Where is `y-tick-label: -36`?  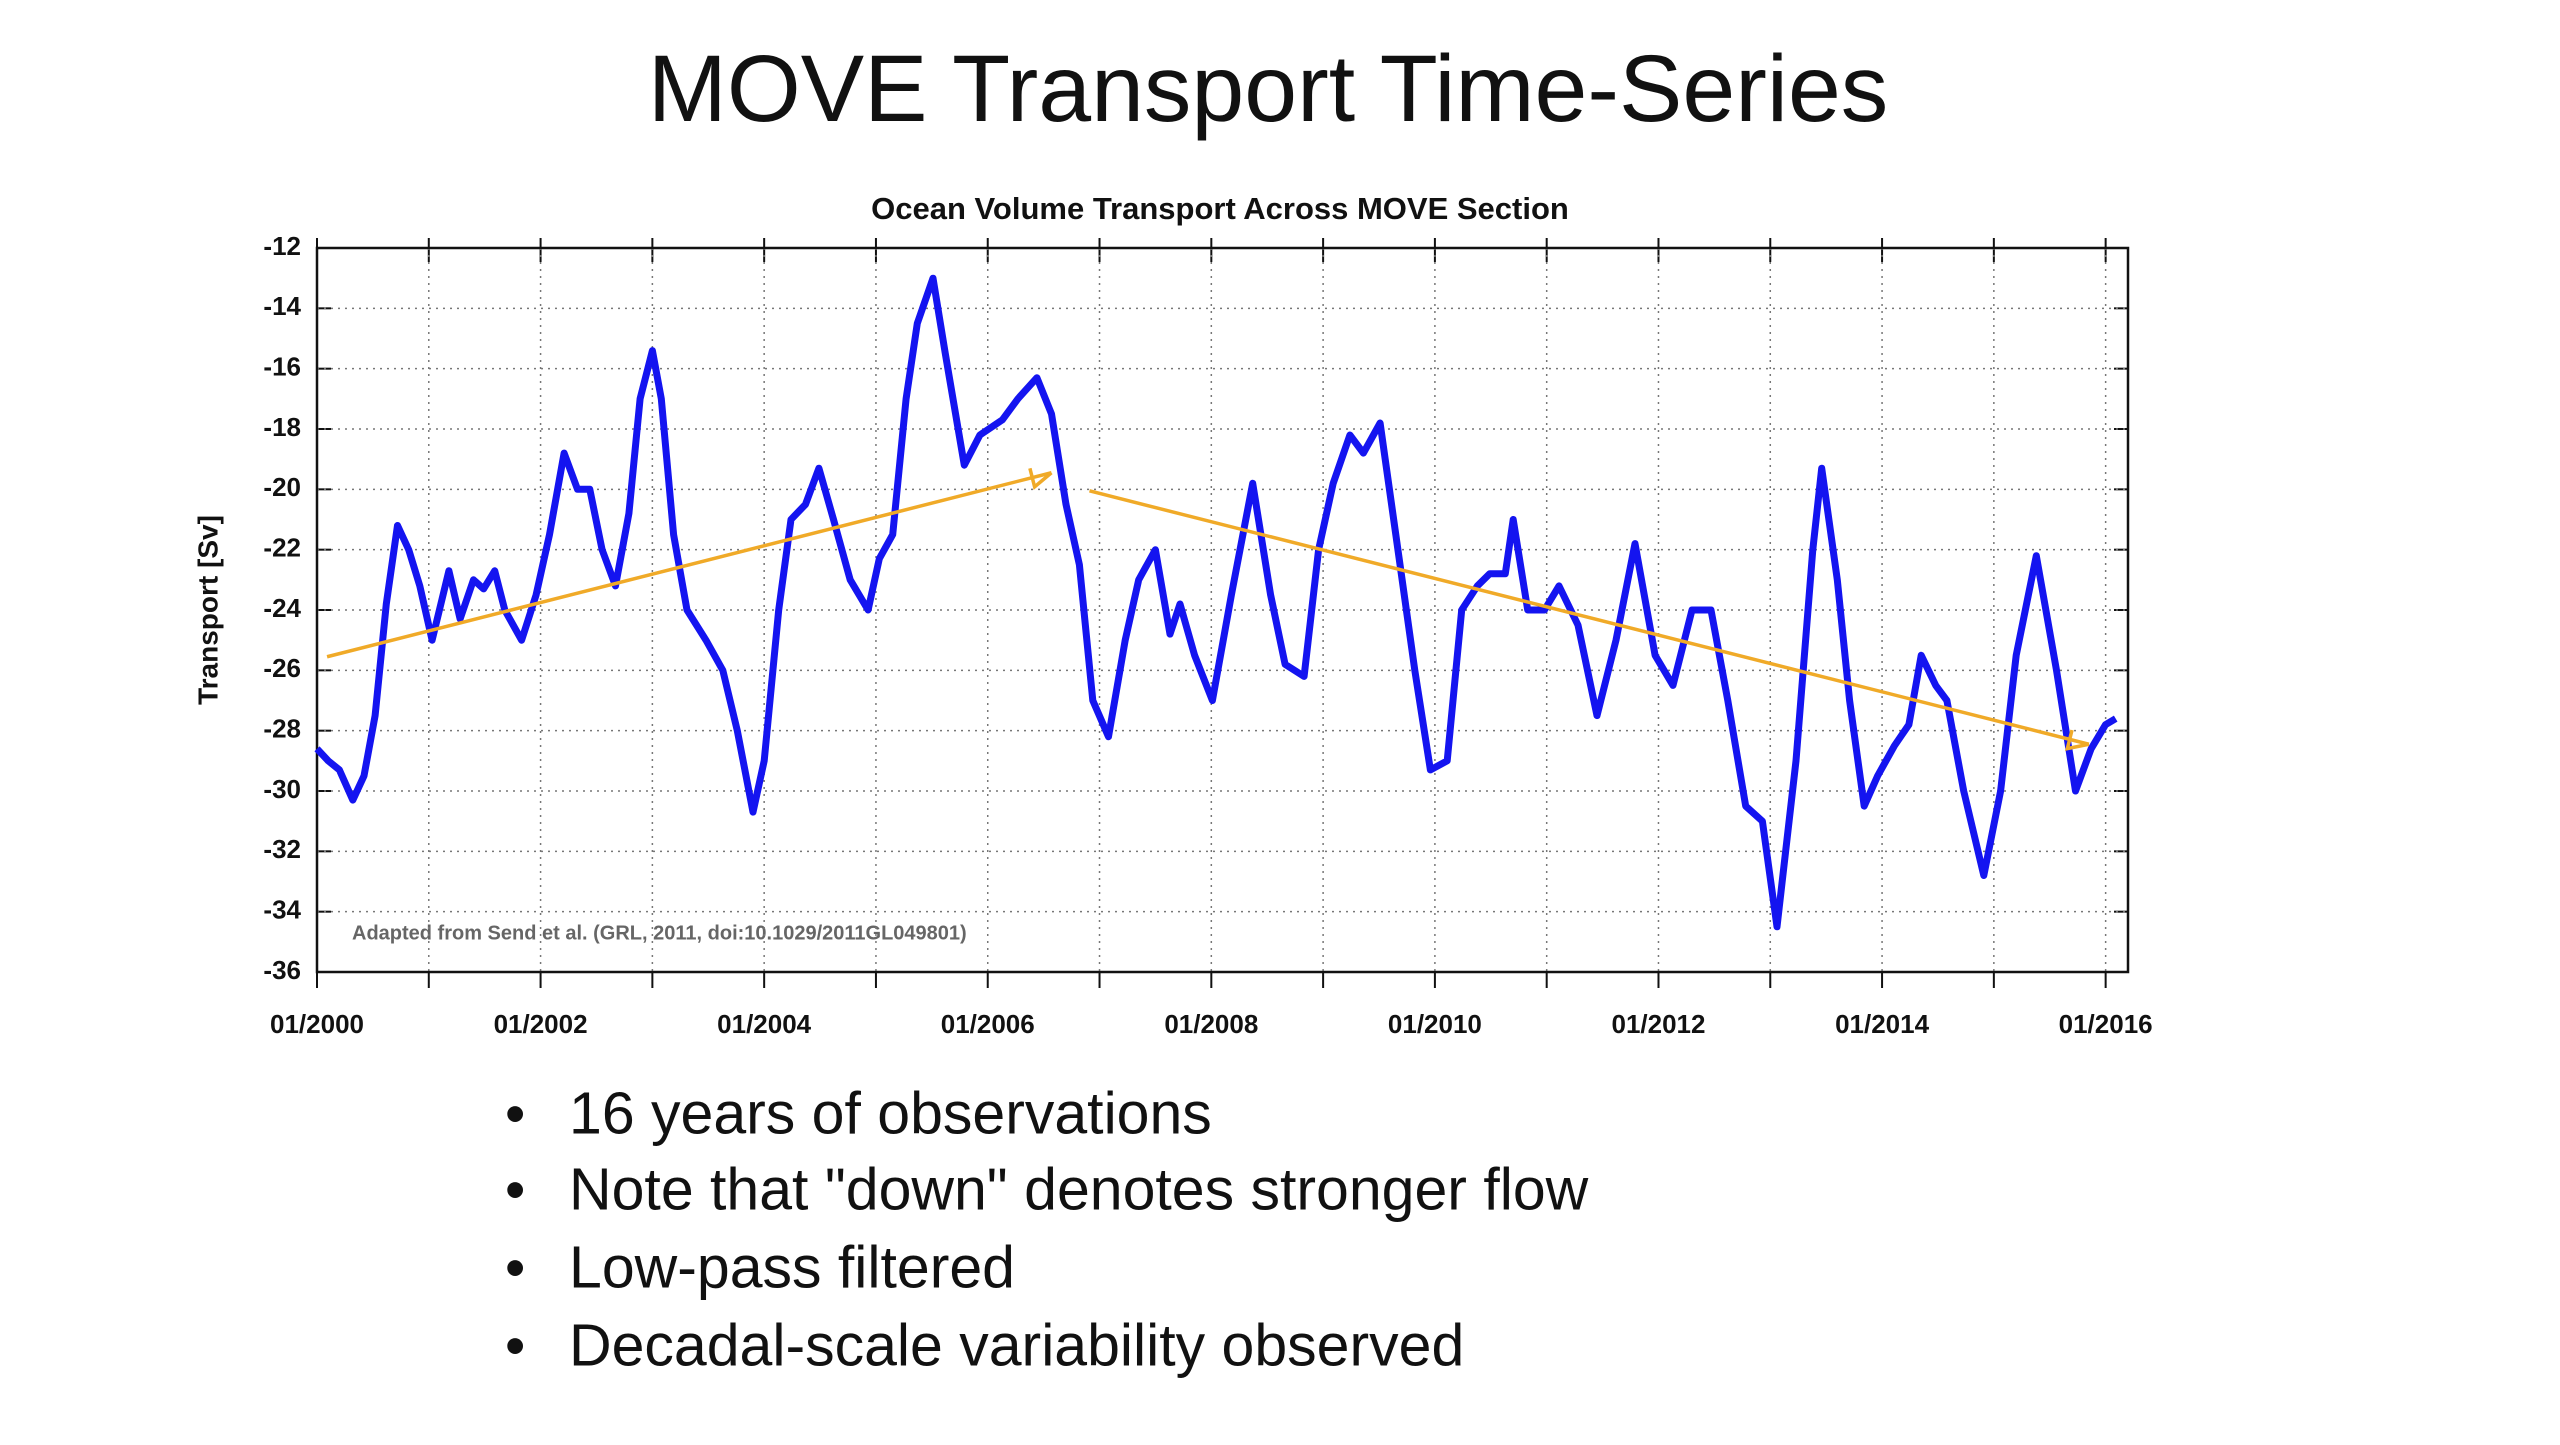 y-tick-label: -36 is located at coordinates (282, 970).